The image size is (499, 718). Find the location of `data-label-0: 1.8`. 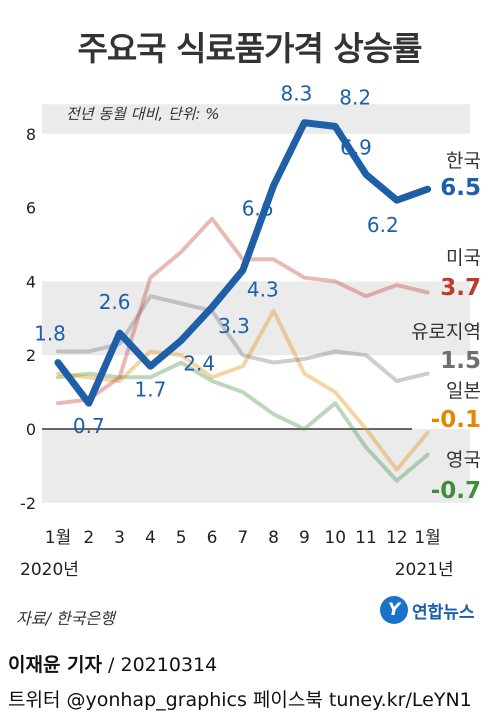

data-label-0: 1.8 is located at coordinates (50, 334).